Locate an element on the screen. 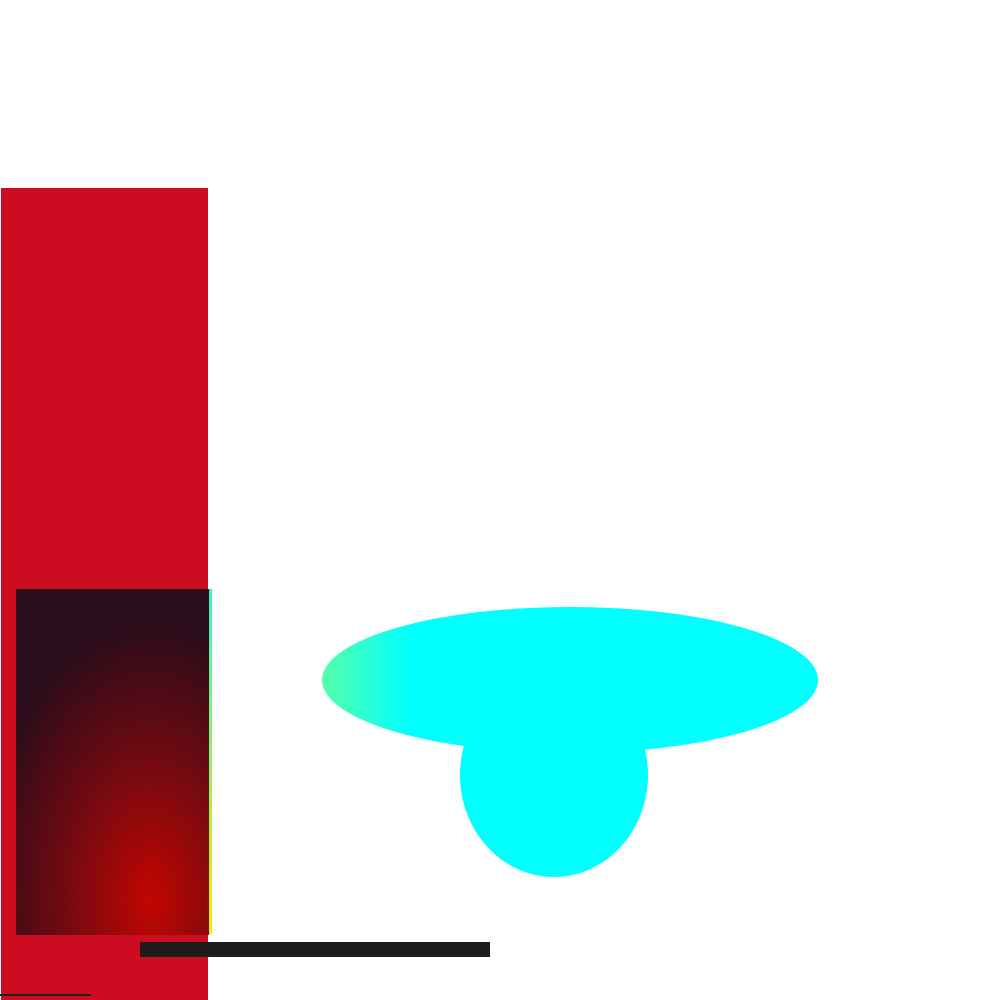  dark-gradient-panel is located at coordinates (112, 762).